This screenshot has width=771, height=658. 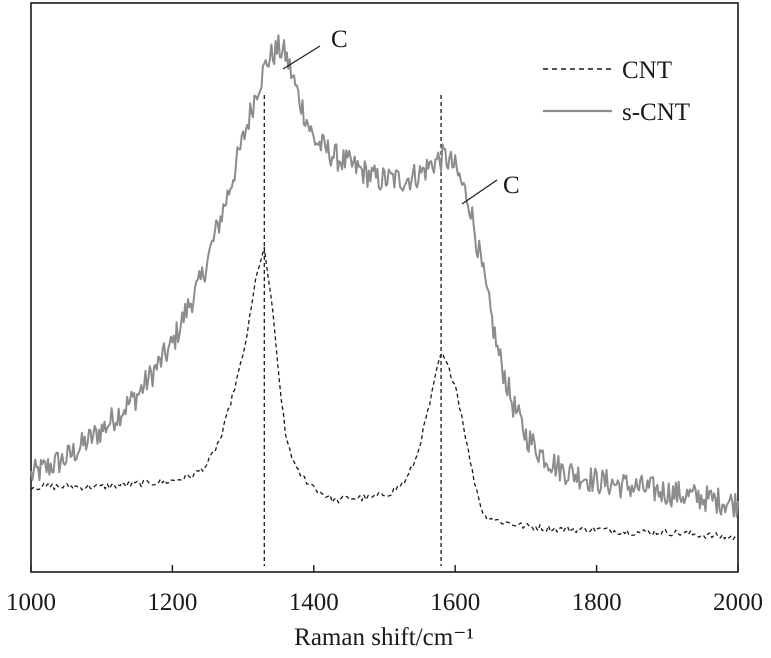 What do you see at coordinates (31, 602) in the screenshot?
I see `x-tick-label-1000: 1000` at bounding box center [31, 602].